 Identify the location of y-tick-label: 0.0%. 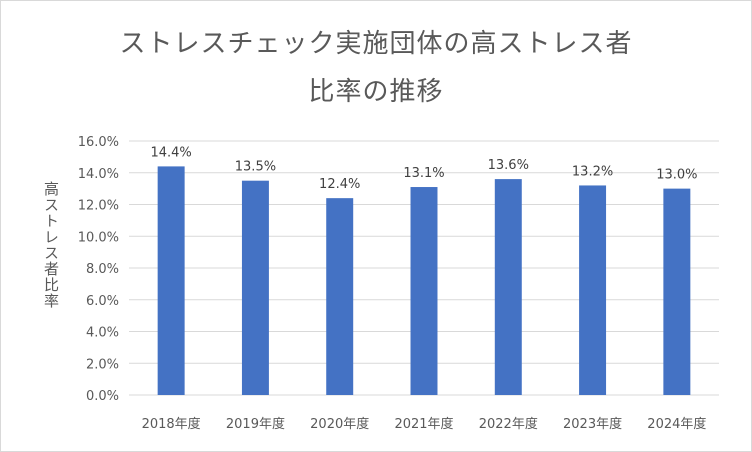
(102, 396).